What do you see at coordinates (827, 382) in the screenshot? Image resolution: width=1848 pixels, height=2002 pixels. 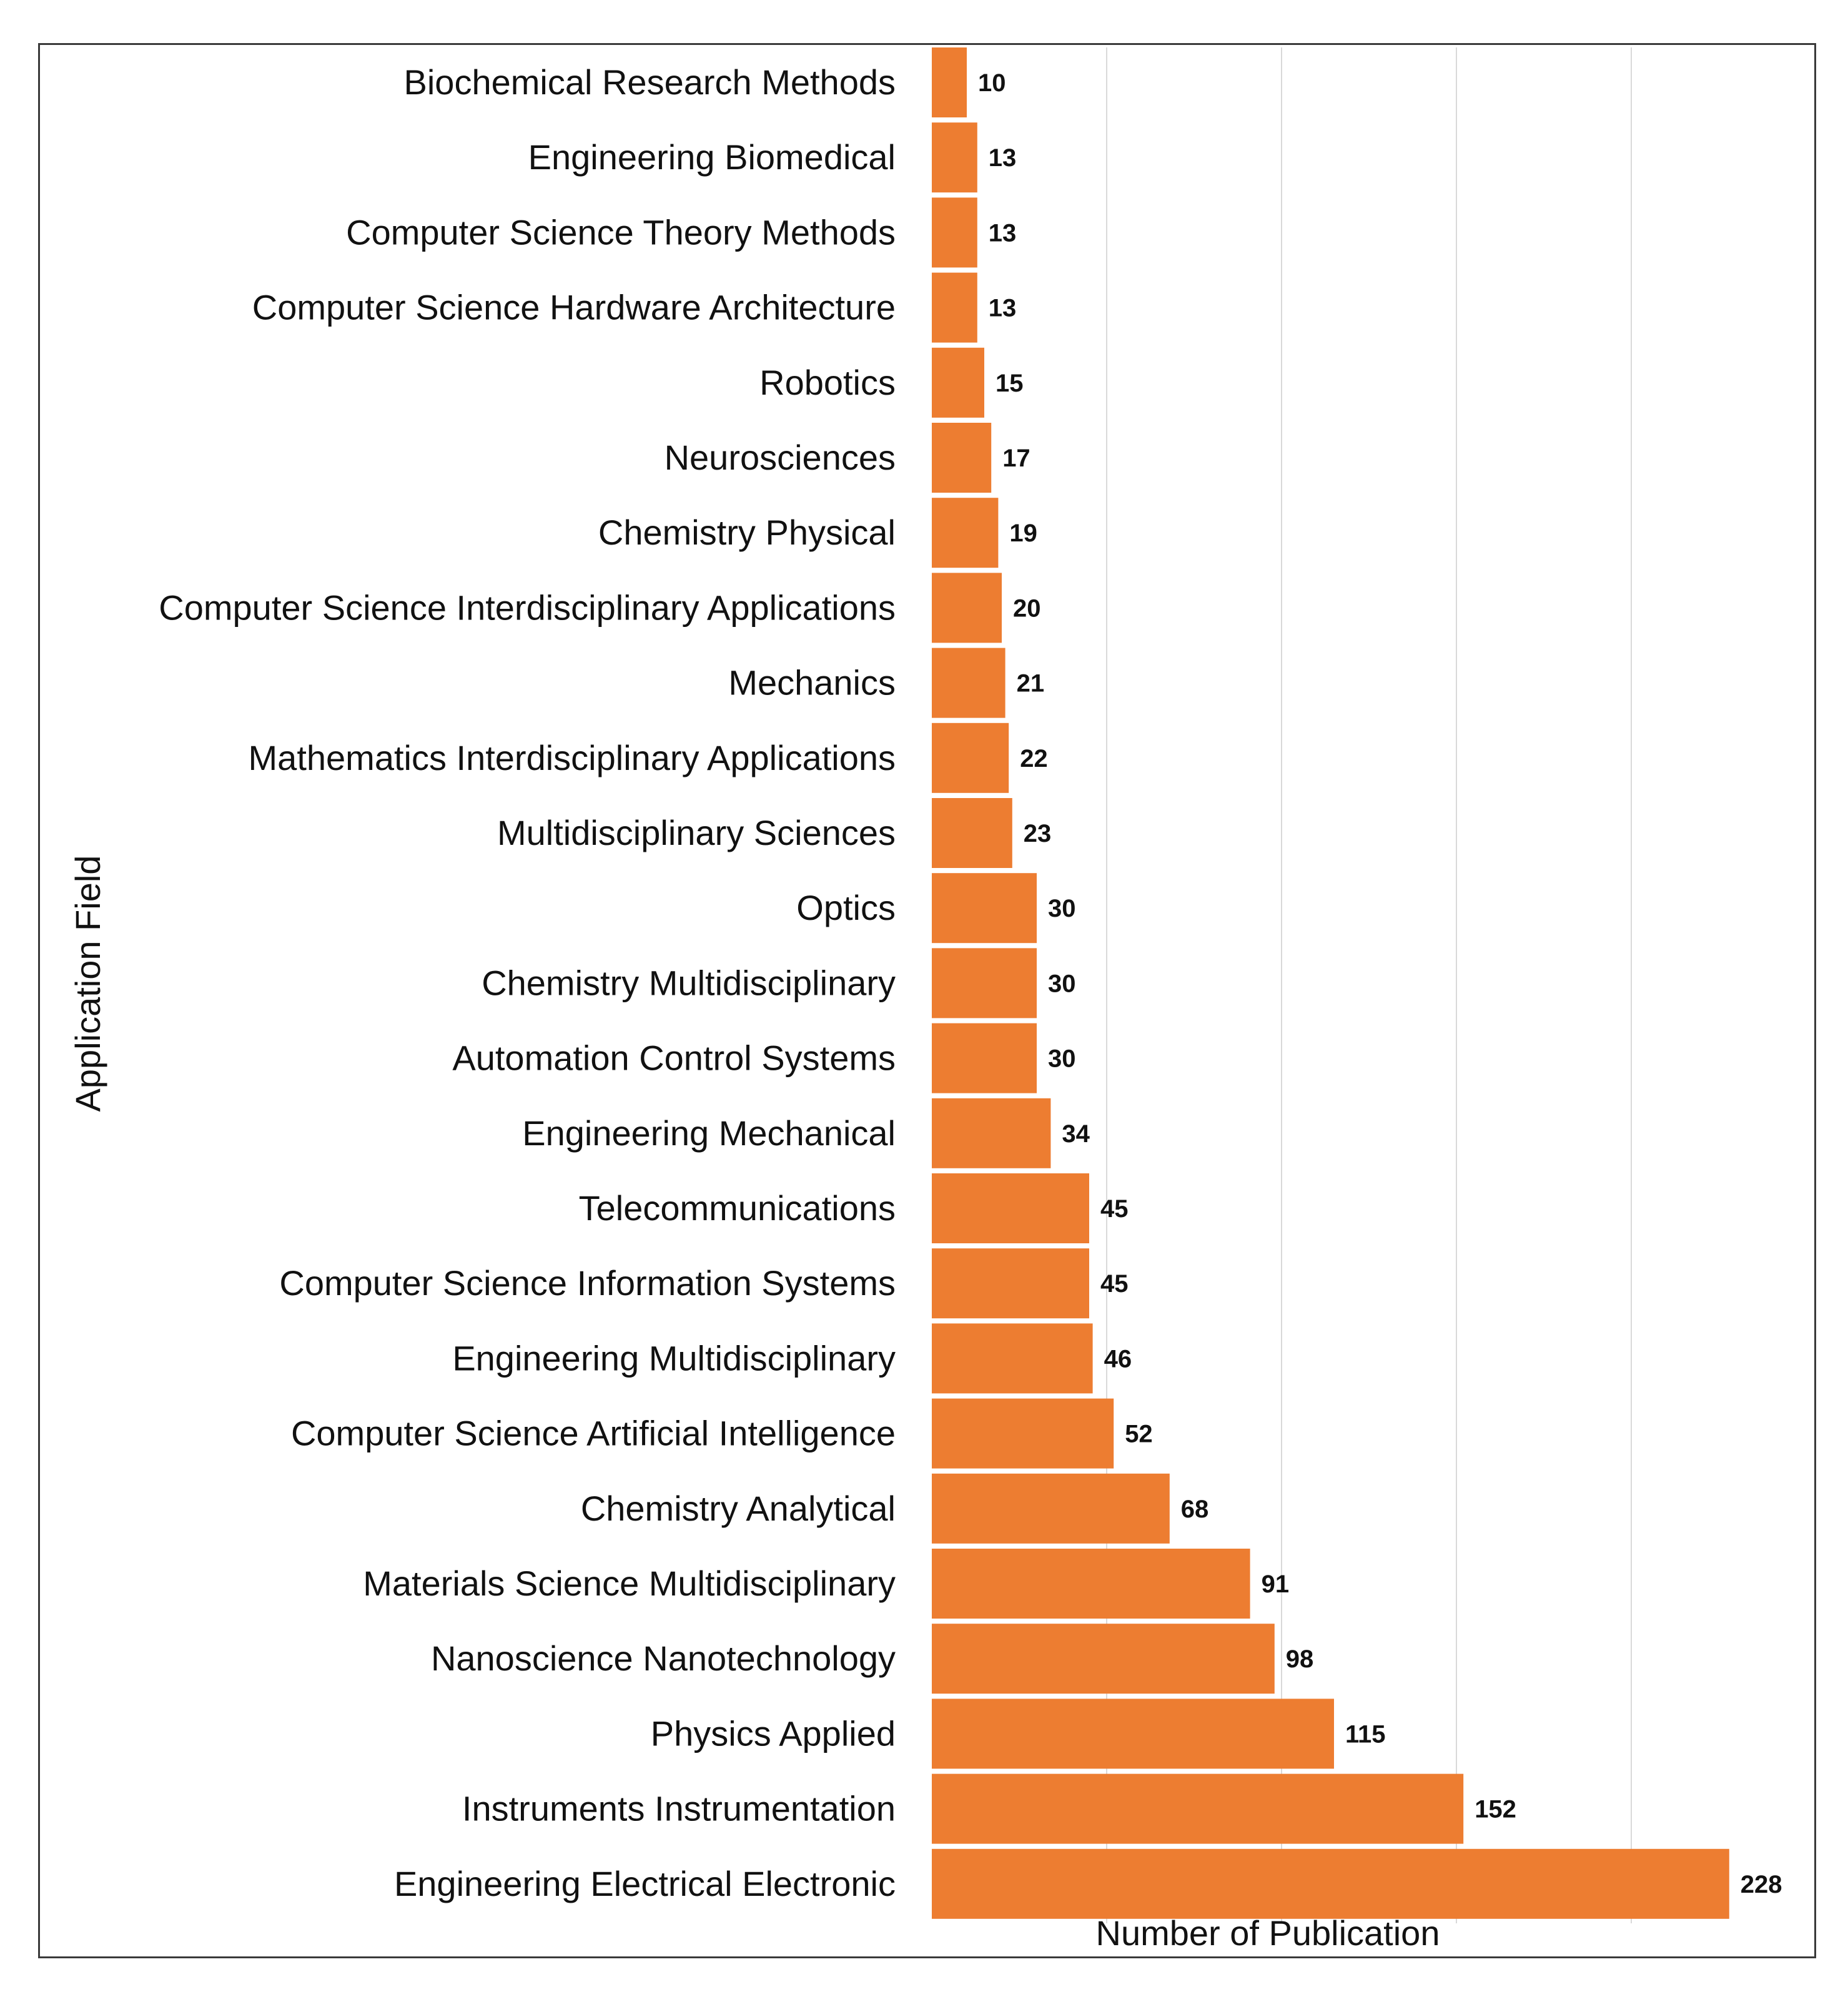 I see `category-label: Robotics` at bounding box center [827, 382].